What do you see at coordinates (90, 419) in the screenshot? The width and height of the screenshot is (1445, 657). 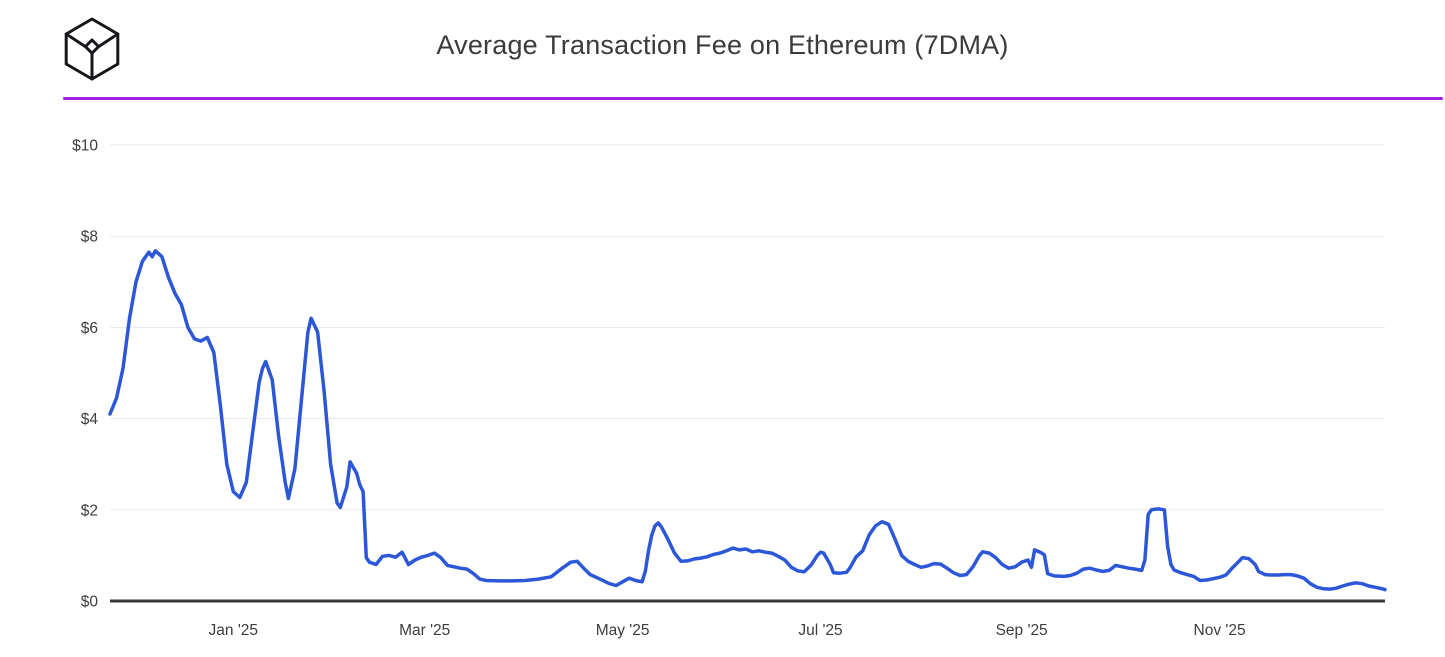 I see `y-tick-label: $4` at bounding box center [90, 419].